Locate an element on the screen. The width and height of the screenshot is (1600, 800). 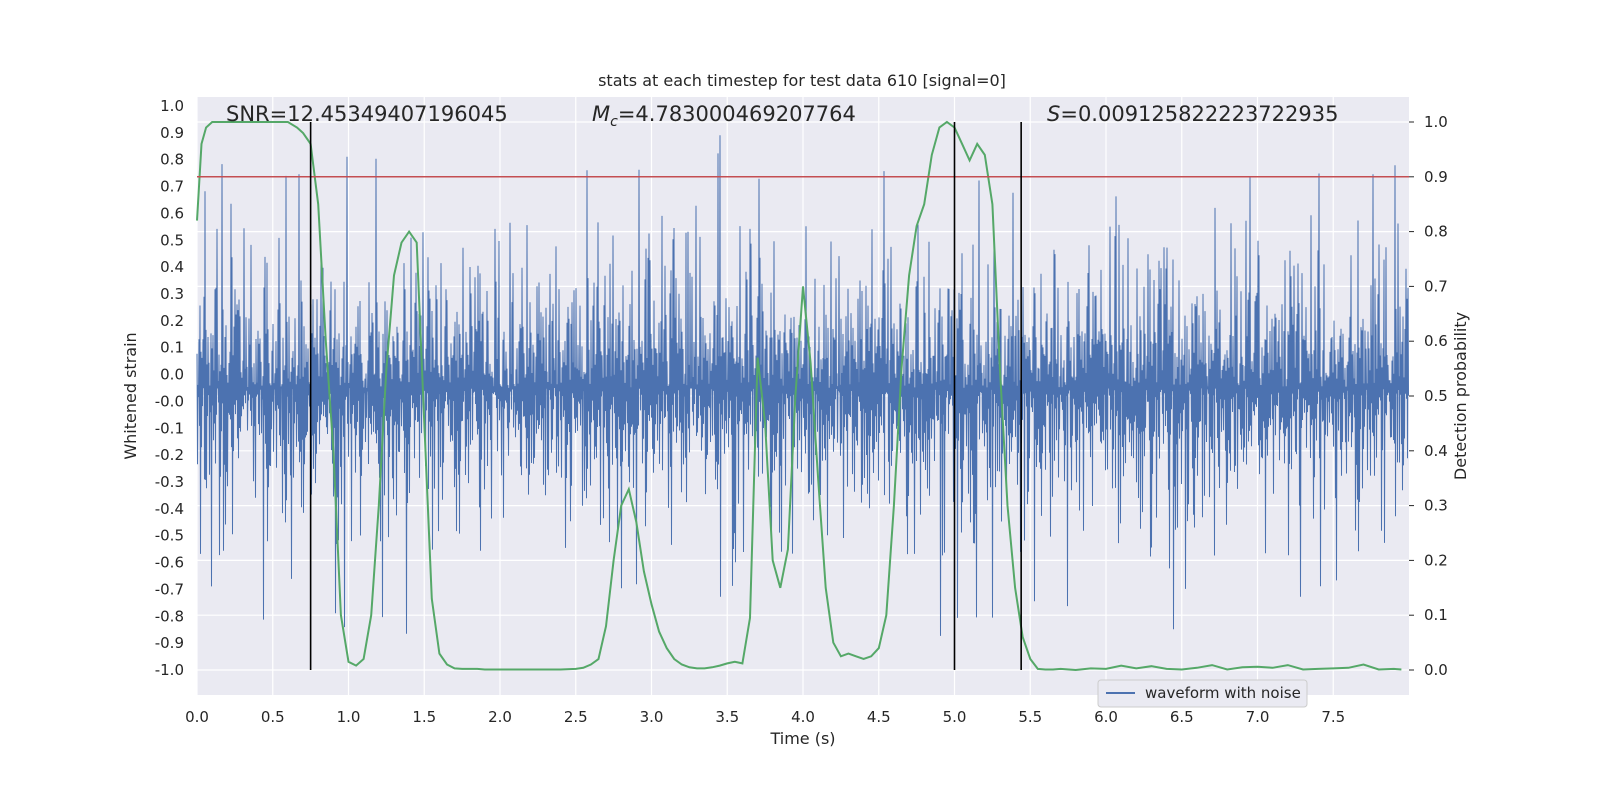
x-axis-label: Time (s) is located at coordinates (802, 738).